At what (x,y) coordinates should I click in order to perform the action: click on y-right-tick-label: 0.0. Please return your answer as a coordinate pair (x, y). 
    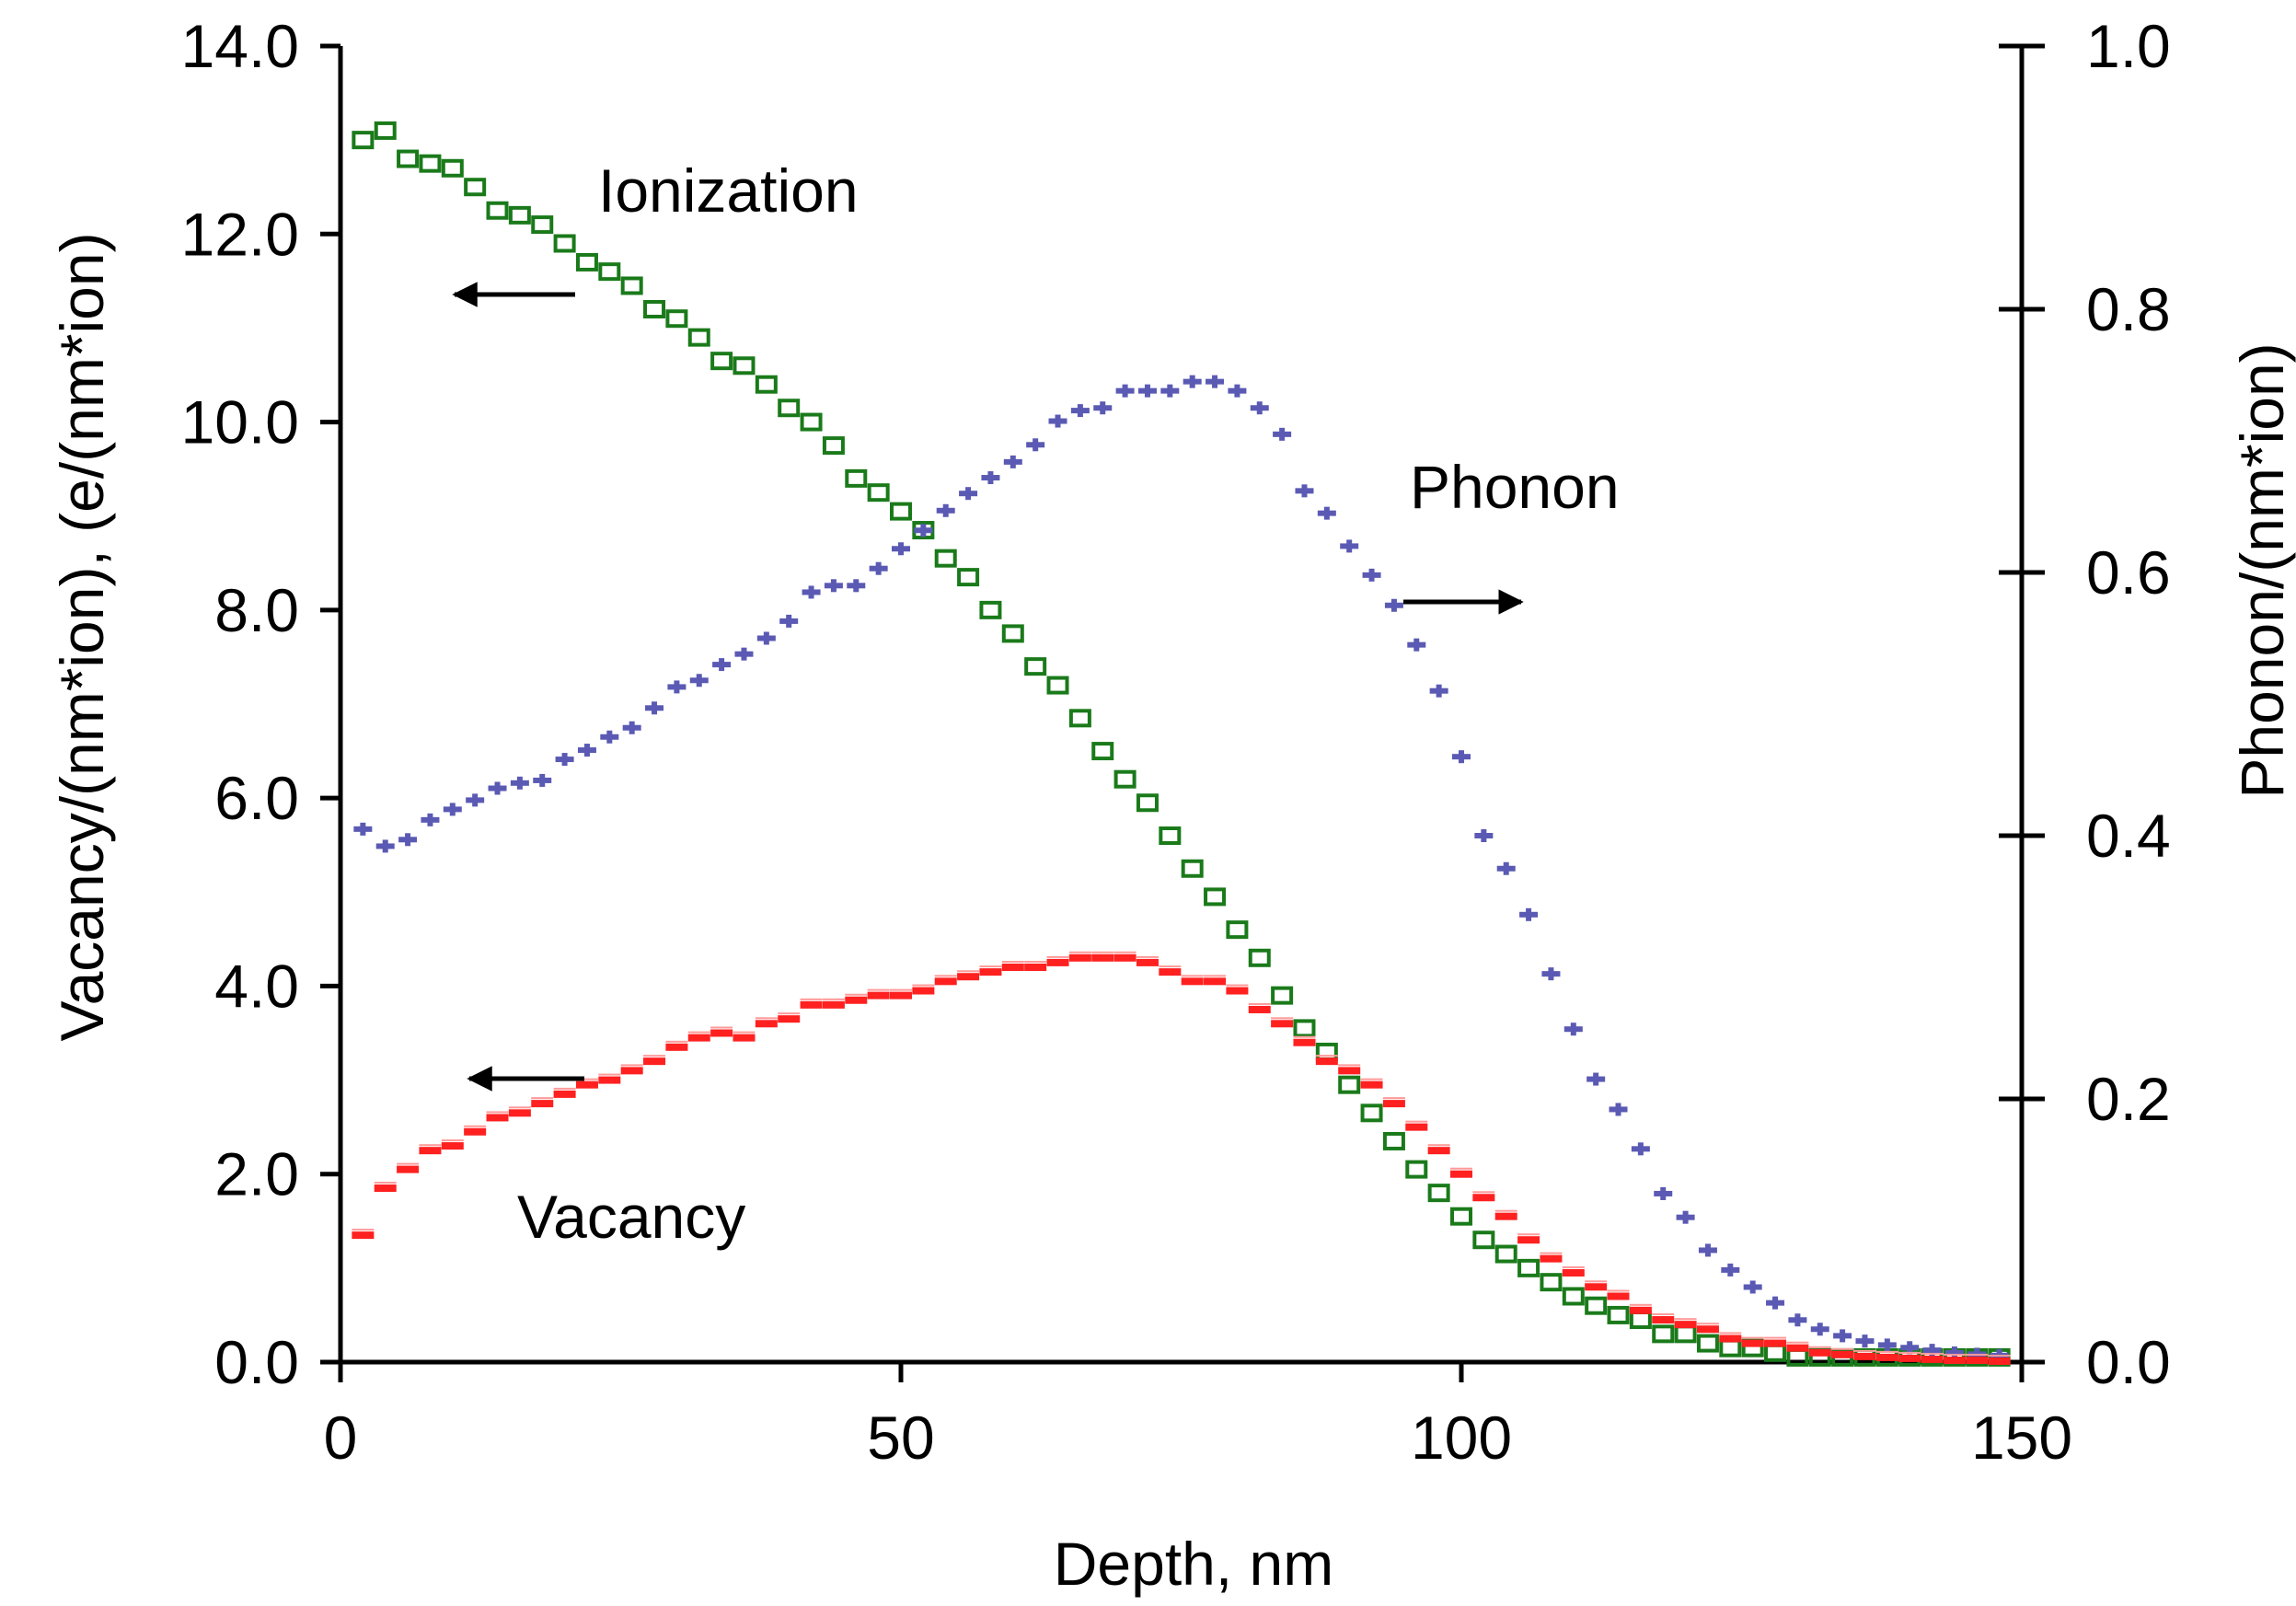
    Looking at the image, I should click on (2129, 1362).